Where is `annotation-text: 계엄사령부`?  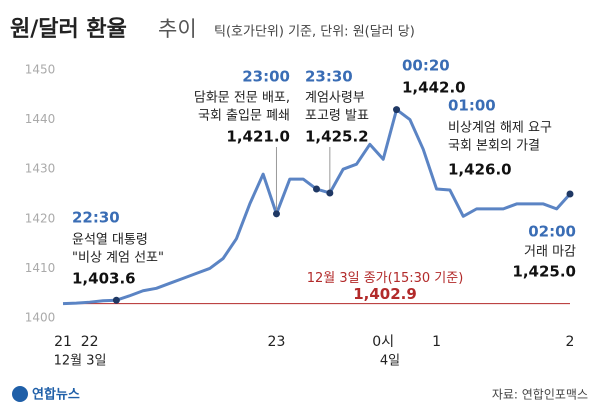 annotation-text: 계엄사령부 is located at coordinates (335, 98).